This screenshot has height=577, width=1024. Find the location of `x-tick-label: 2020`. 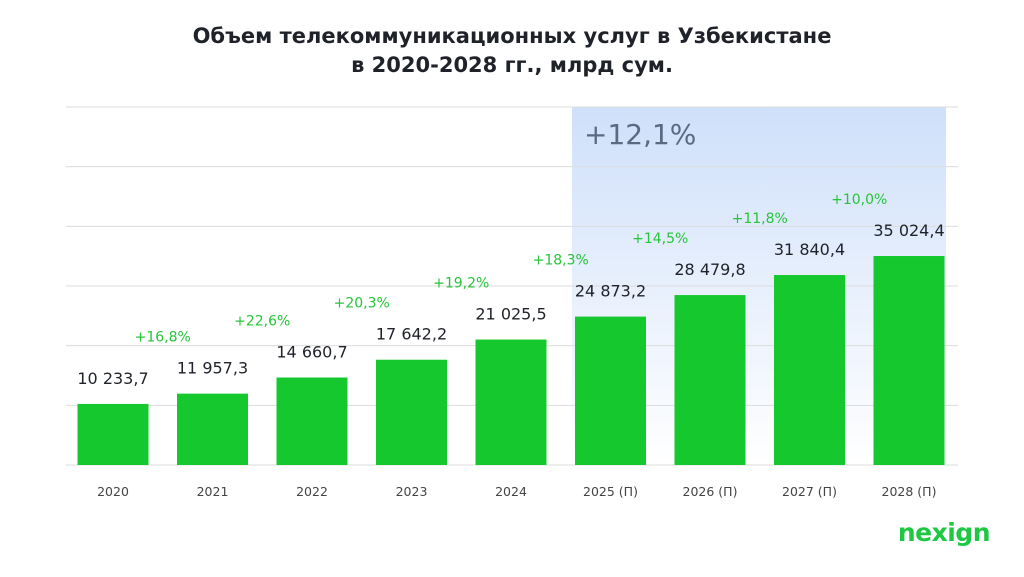

x-tick-label: 2020 is located at coordinates (113, 491).